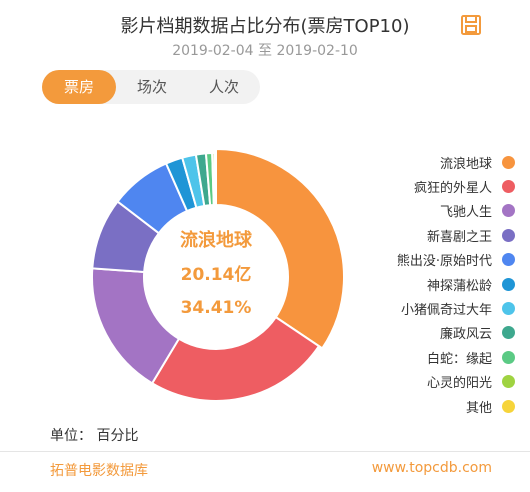 The height and width of the screenshot is (492, 530). What do you see at coordinates (465, 164) in the screenshot?
I see `legend-label: 流浪地球` at bounding box center [465, 164].